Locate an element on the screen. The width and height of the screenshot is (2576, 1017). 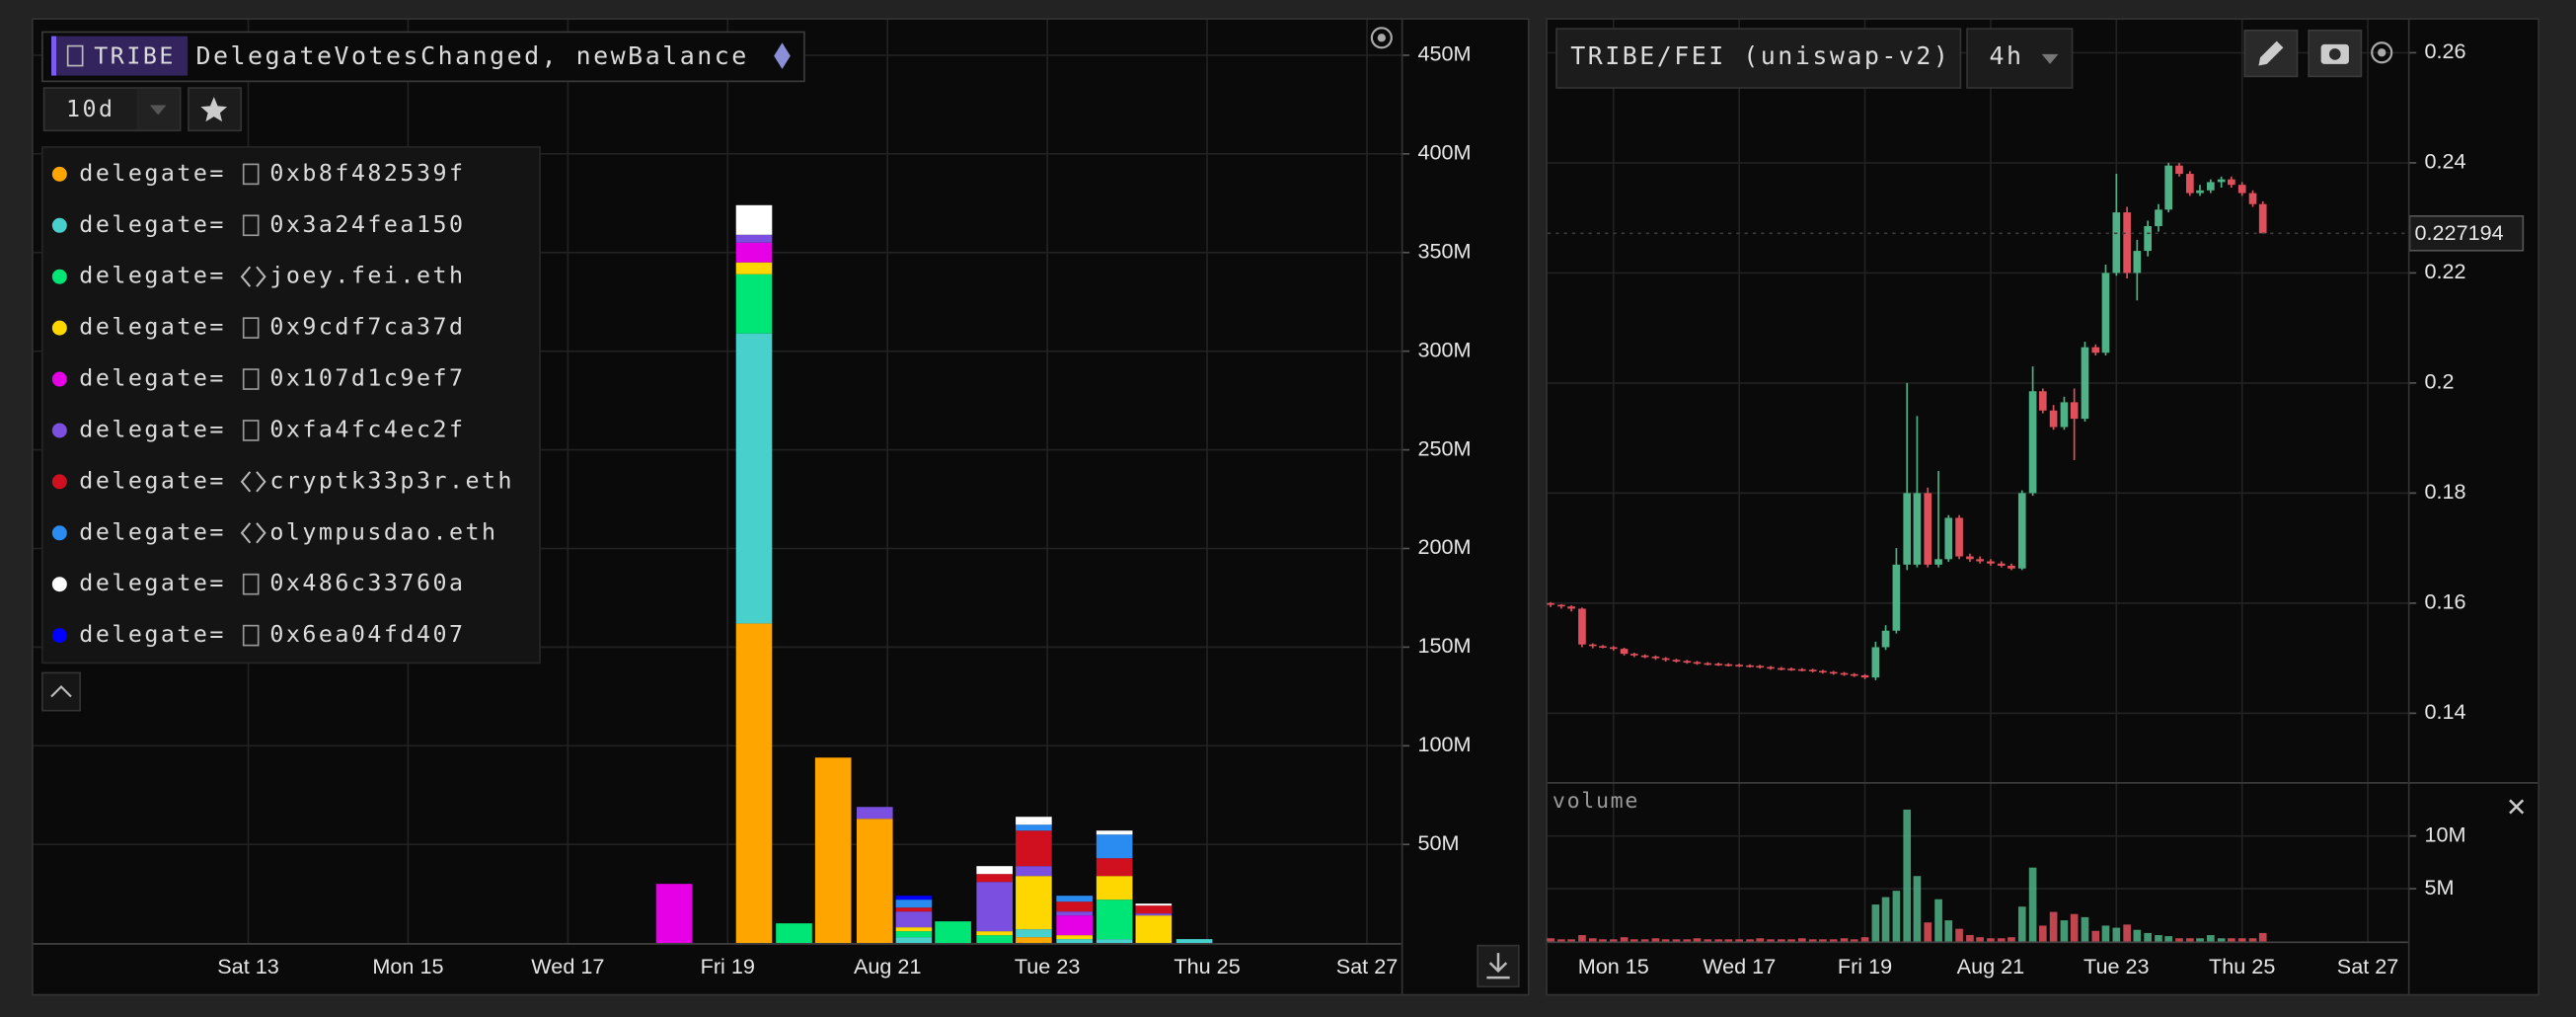
x-tick-label: Thu 25 is located at coordinates (2242, 966).